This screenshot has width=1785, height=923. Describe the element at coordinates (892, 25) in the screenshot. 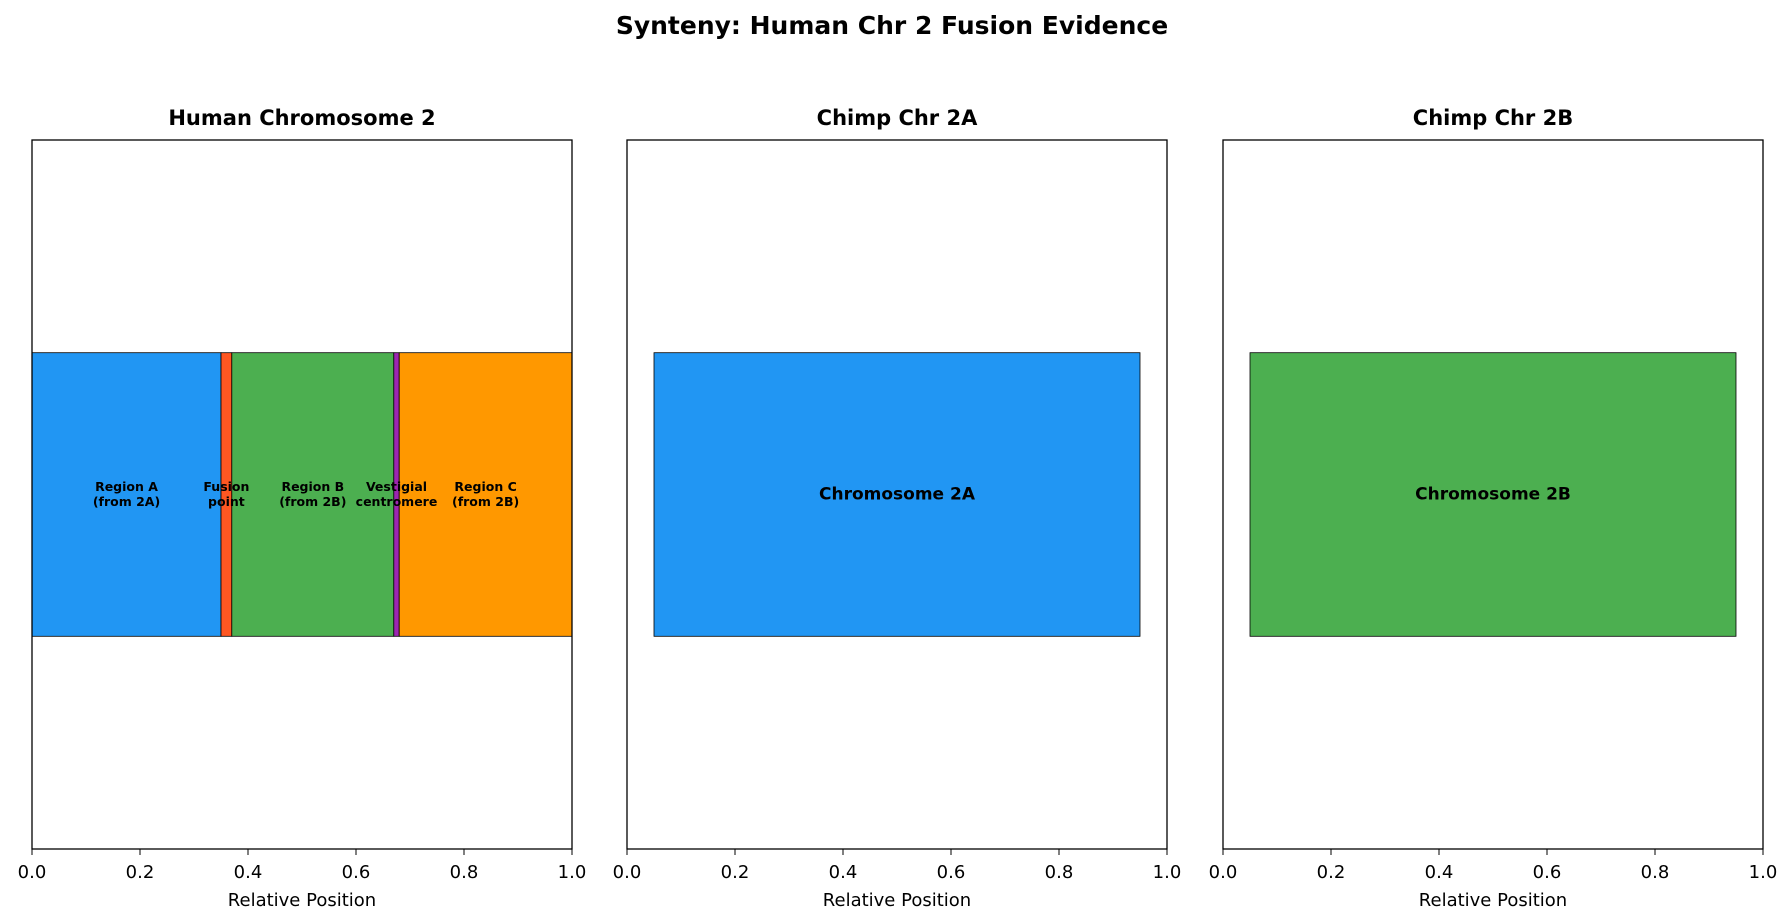

I see `figure-title: Synteny: Human Chr 2 Fusion Evidence` at that location.